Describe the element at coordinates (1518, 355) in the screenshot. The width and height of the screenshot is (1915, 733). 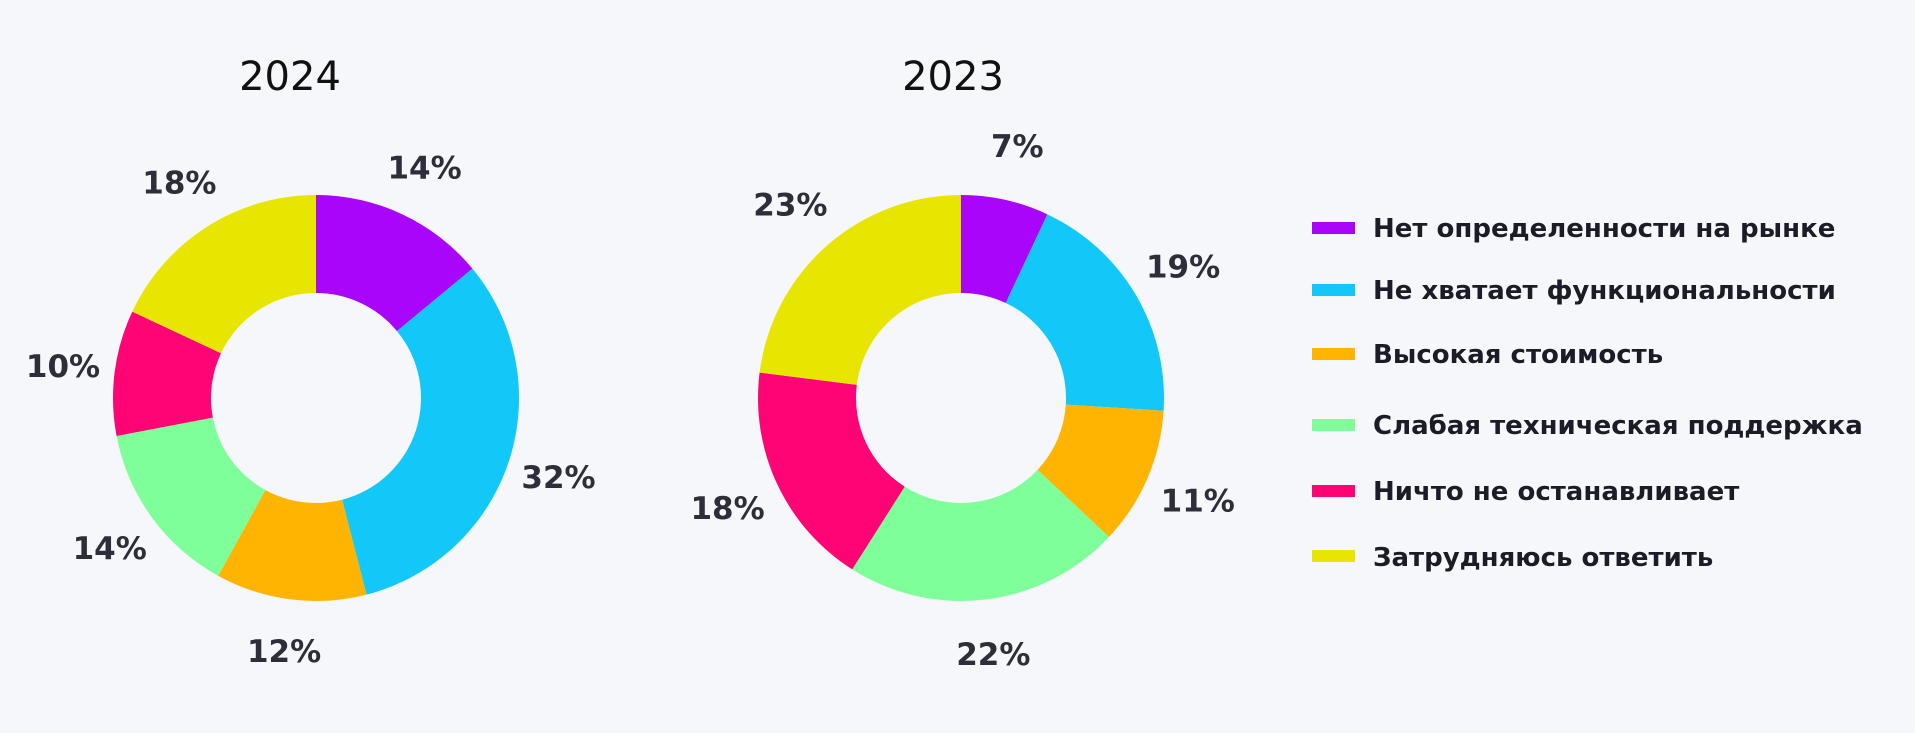
I see `legend-label: Высокая стоимость` at that location.